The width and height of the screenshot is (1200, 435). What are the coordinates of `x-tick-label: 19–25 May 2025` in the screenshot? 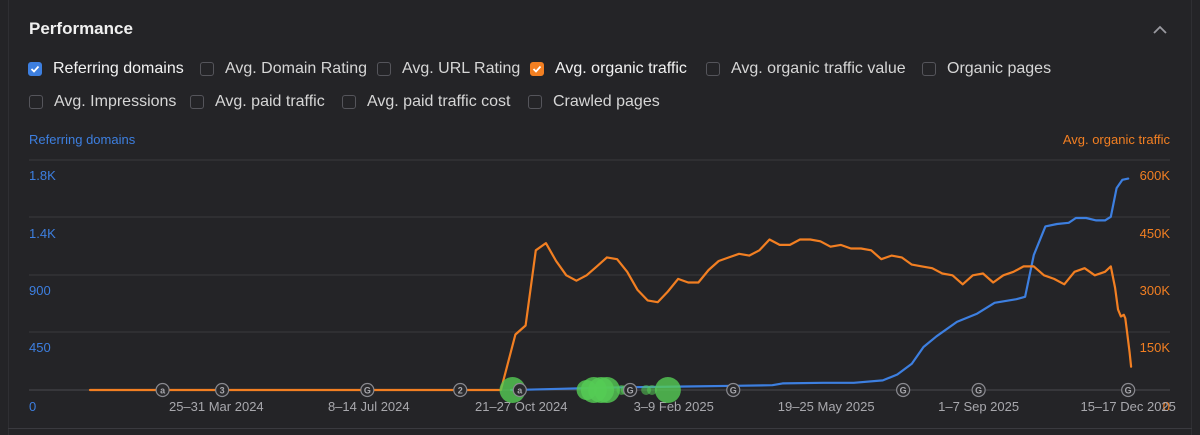 It's located at (826, 406).